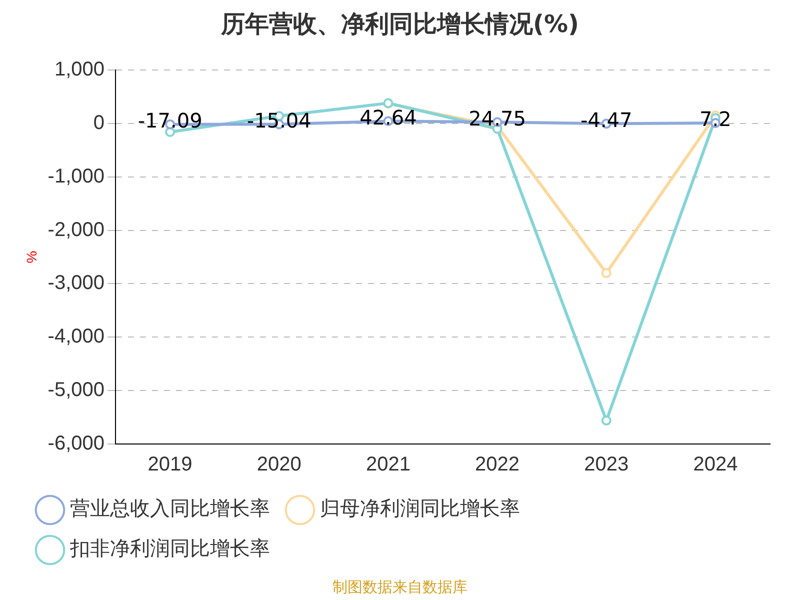 This screenshot has width=800, height=600. What do you see at coordinates (76, 337) in the screenshot?
I see `y-tick-label: -4,000` at bounding box center [76, 337].